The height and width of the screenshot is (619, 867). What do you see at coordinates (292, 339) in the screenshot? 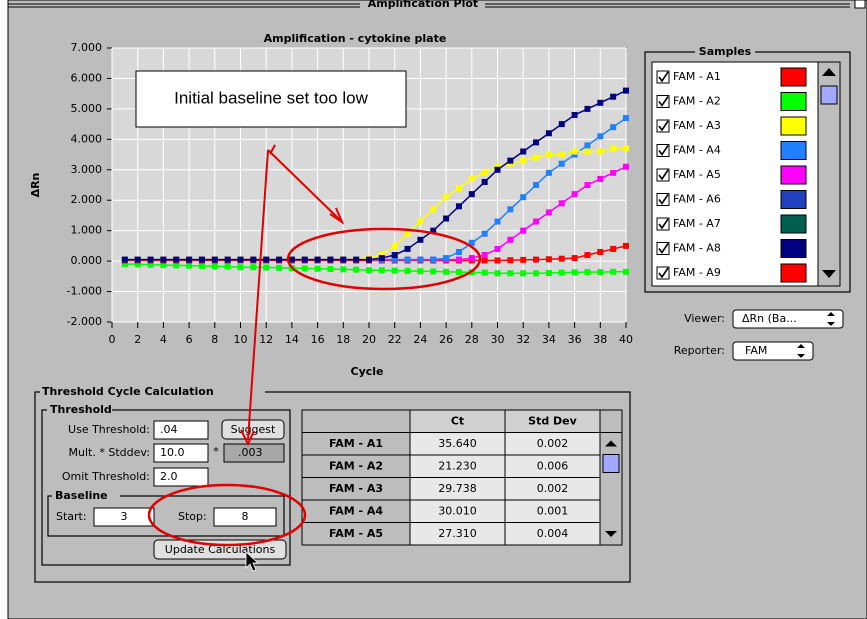
I see `x-tick-label: 14` at bounding box center [292, 339].